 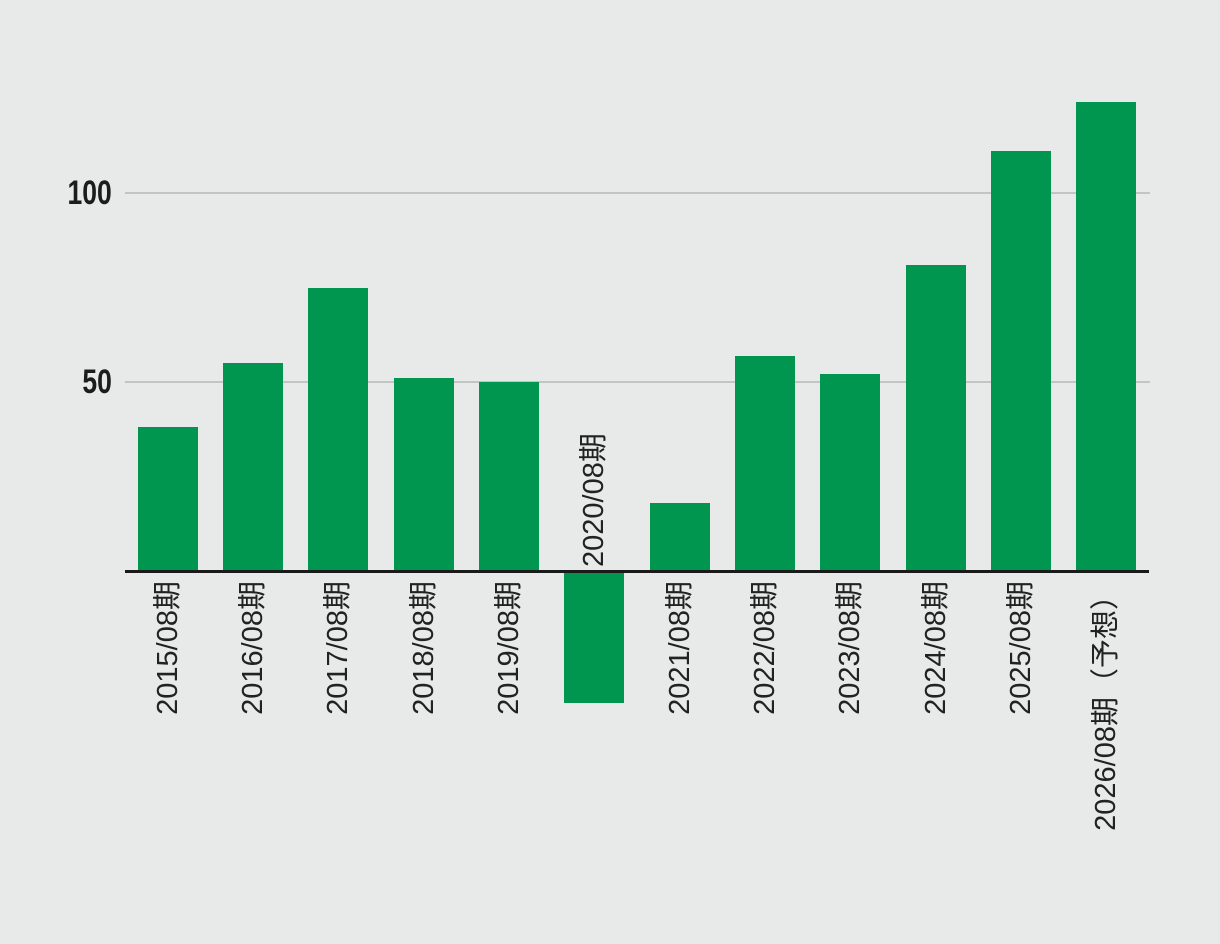 I want to click on bar-2015/08期, so click(x=167, y=499).